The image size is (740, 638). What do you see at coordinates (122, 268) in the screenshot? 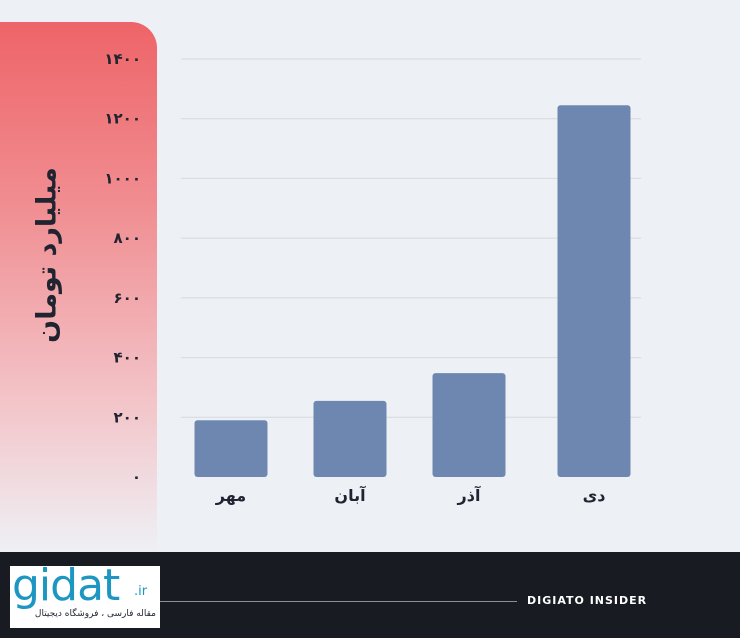
I see `y-tick-labels: ۰ ۲۰۰ ۴۰۰ ۶۰۰ ۸۰۰ ۱۰۰۰ ۱۲۰۰ ۱۴۰۰` at bounding box center [122, 268].